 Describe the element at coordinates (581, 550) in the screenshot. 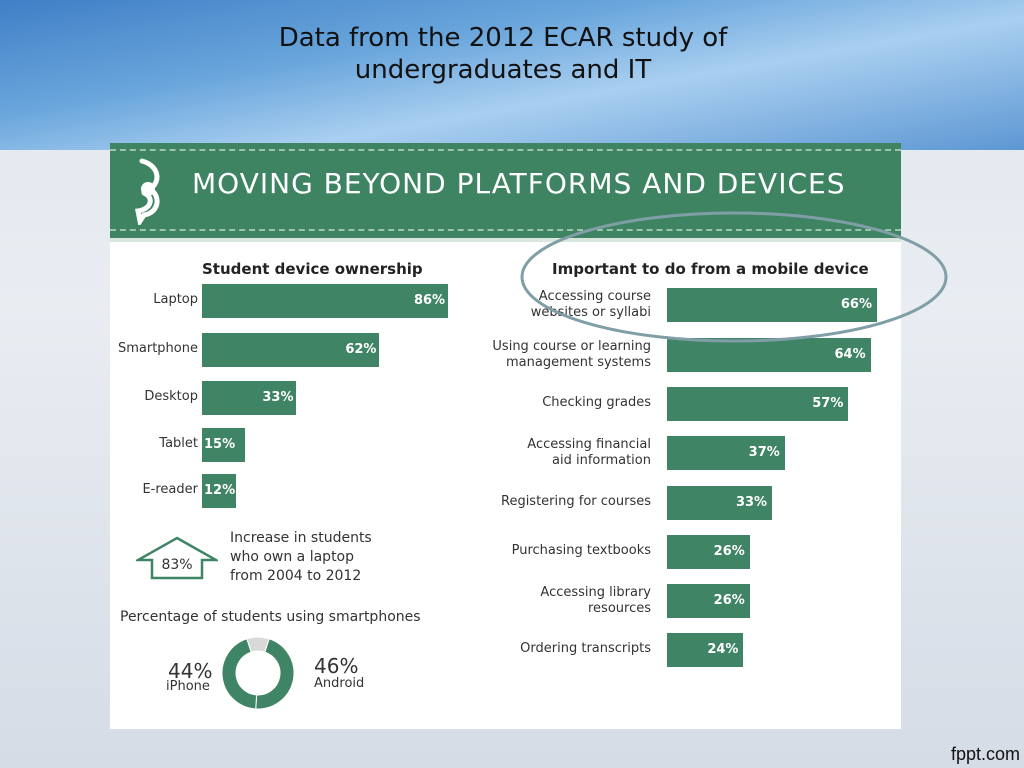

I see `task-category-label: Purchasing textbooks` at that location.